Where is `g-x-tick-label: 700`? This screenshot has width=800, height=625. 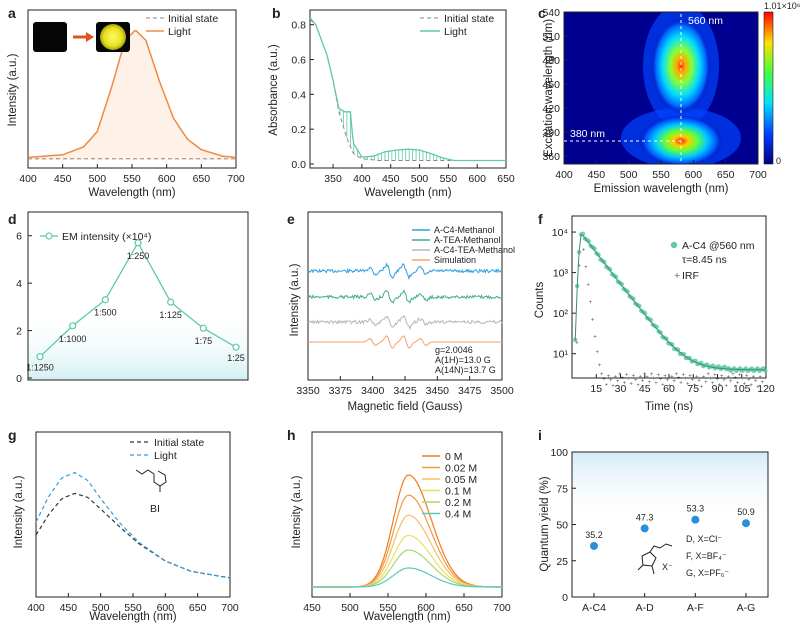 g-x-tick-label: 700 is located at coordinates (230, 608).